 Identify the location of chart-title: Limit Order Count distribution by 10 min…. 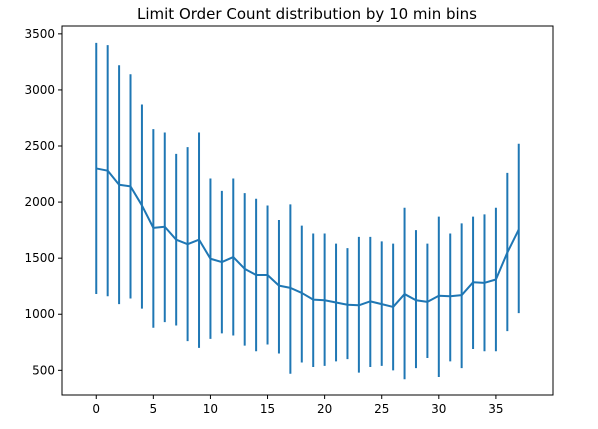
(307, 14).